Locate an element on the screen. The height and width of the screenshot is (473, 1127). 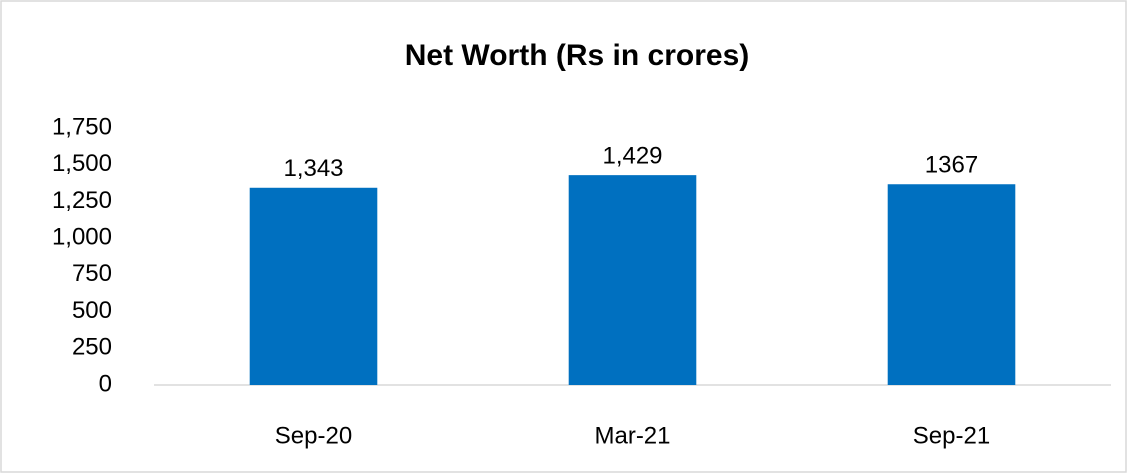
x-tick-label: Sep-21 is located at coordinates (951, 435).